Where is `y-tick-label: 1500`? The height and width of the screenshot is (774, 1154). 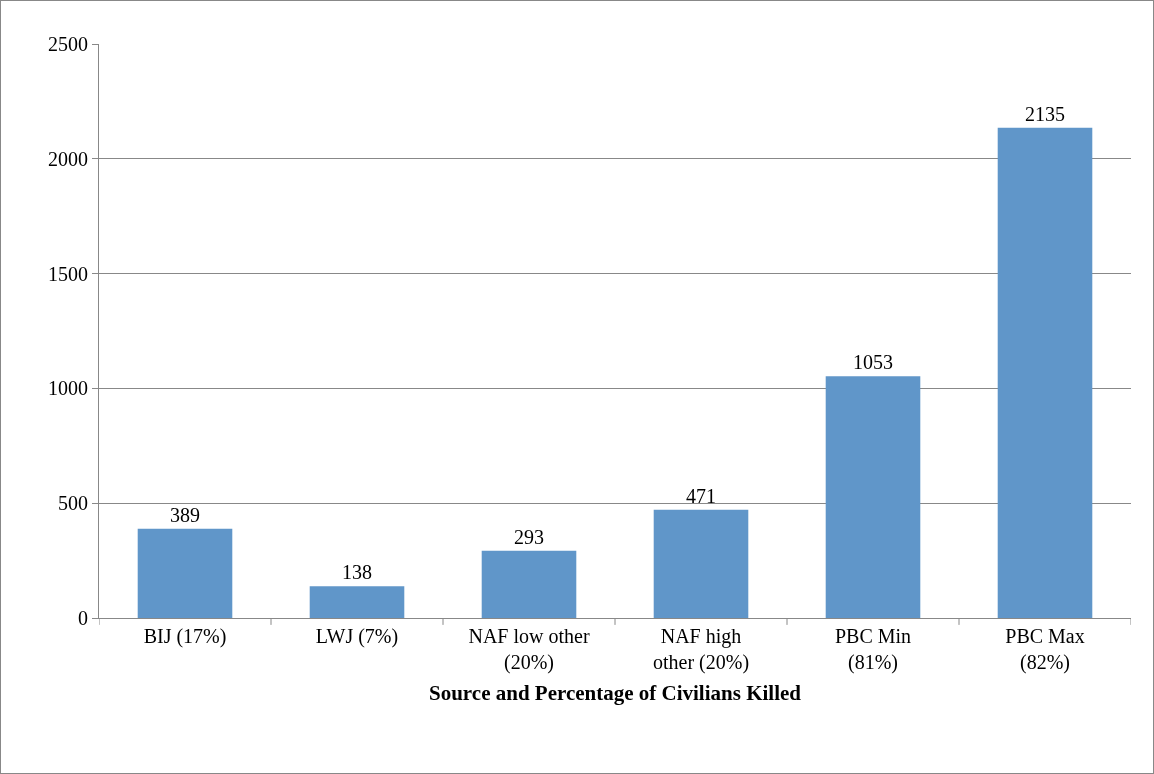
y-tick-label: 1500 is located at coordinates (68, 273).